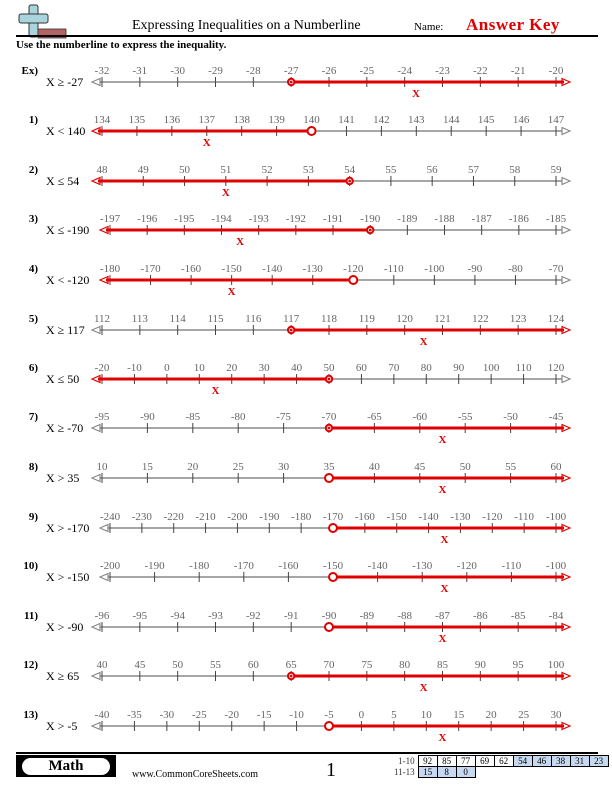  I want to click on score-cell: 92, so click(427, 761).